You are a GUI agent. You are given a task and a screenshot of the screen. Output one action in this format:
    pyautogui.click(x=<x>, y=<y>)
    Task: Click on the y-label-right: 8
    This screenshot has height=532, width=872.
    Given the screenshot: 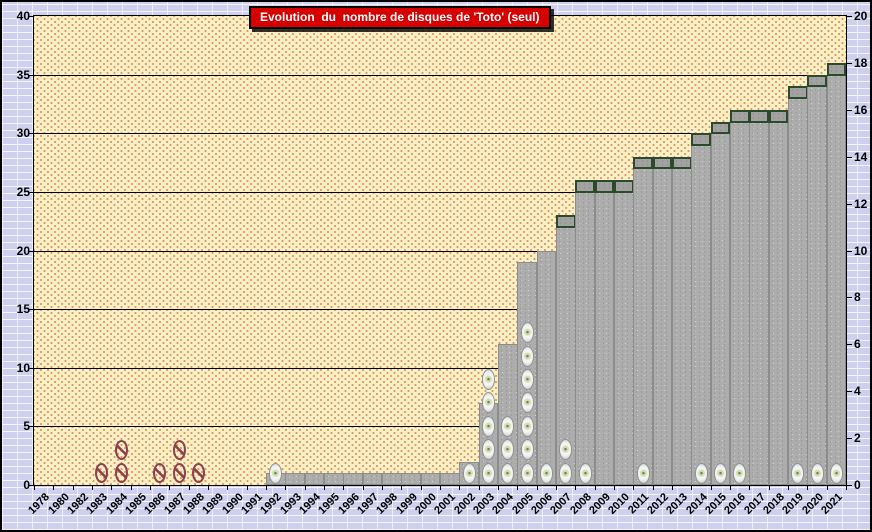 What is the action you would take?
    pyautogui.click(x=857, y=297)
    